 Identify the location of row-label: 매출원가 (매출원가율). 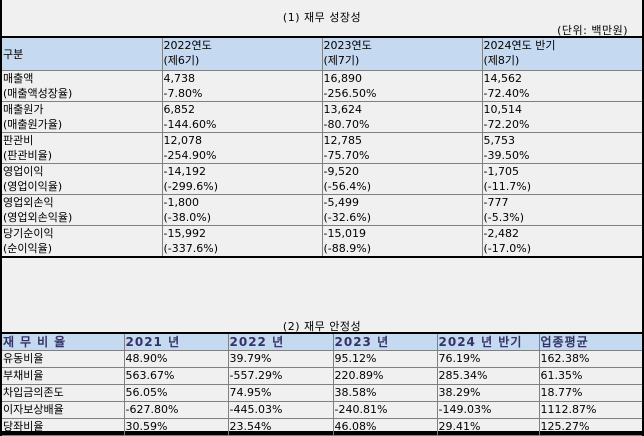
(82, 117).